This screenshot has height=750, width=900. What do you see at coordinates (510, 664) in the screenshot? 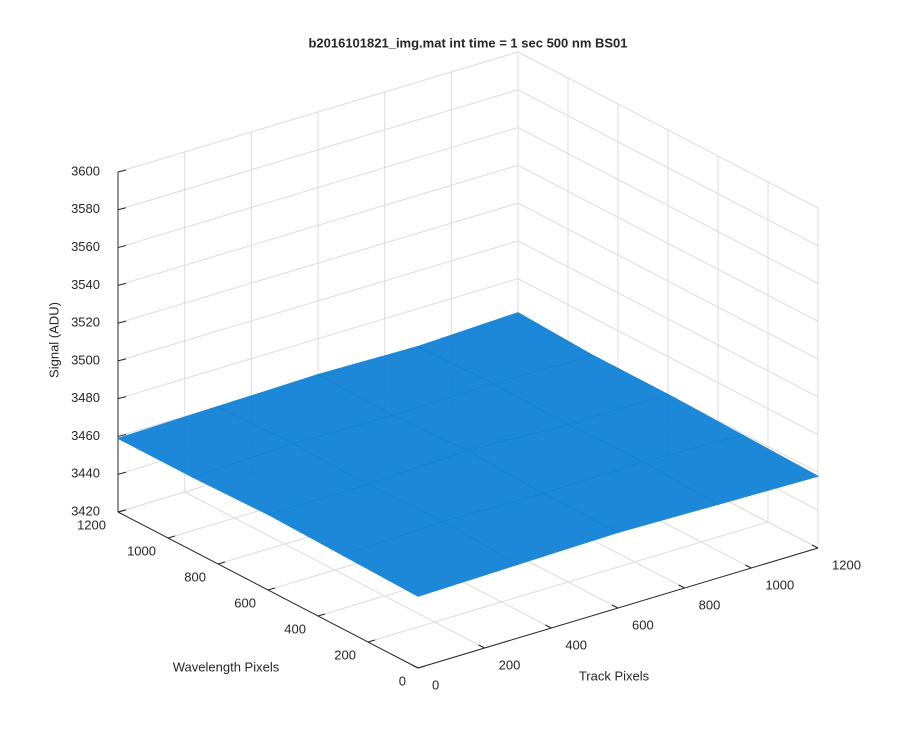
I see `x-tick-label: 200` at bounding box center [510, 664].